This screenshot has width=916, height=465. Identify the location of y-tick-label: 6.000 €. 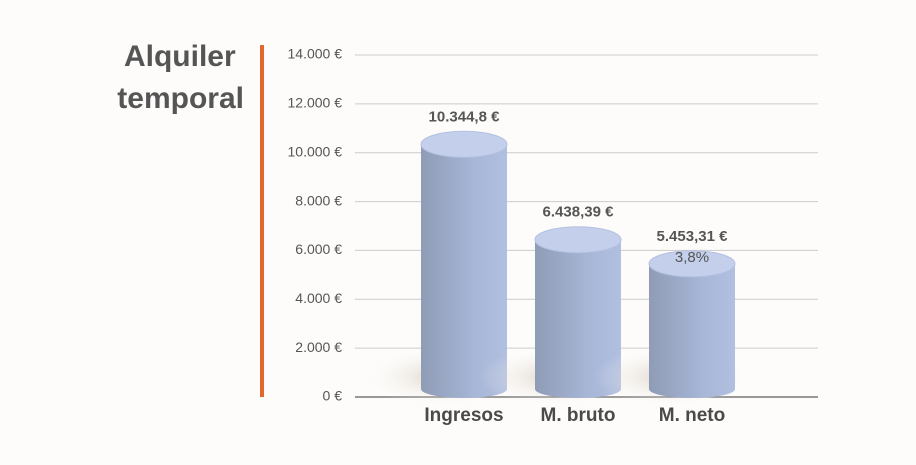
(318, 249).